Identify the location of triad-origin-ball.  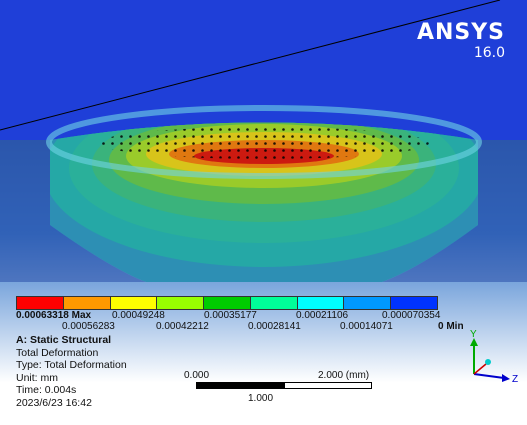
(488, 362).